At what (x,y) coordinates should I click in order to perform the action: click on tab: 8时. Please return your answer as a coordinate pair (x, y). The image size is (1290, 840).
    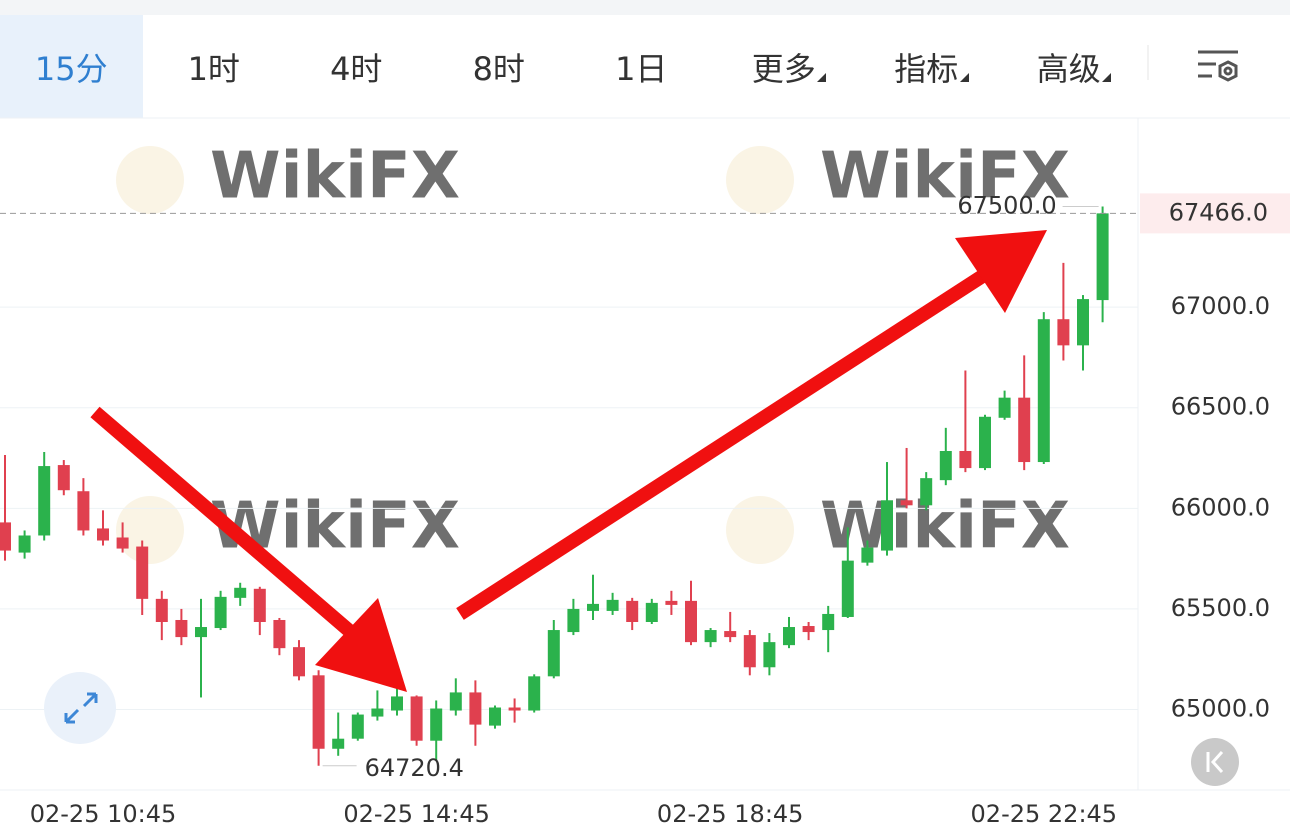
    Looking at the image, I should click on (499, 66).